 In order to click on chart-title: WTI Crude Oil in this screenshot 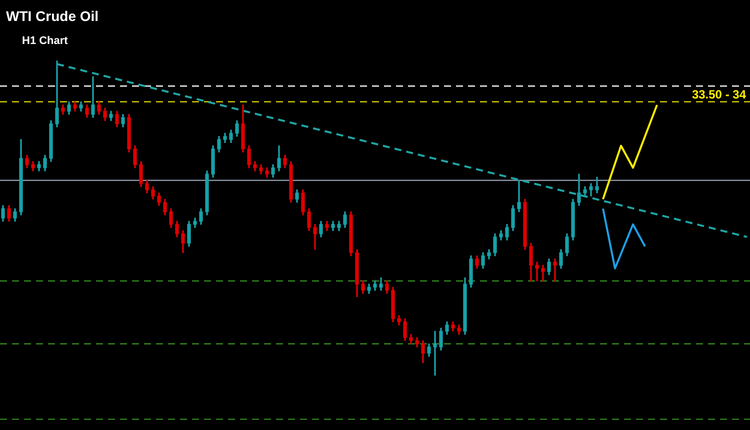, I will do `click(52, 16)`.